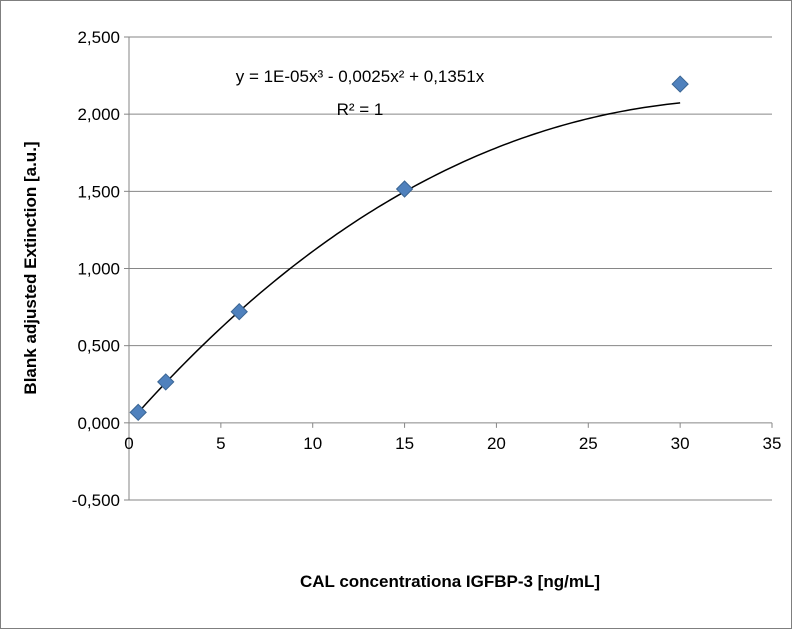 The height and width of the screenshot is (629, 792). What do you see at coordinates (360, 109) in the screenshot?
I see `trendline-r-squared: R² = 1` at bounding box center [360, 109].